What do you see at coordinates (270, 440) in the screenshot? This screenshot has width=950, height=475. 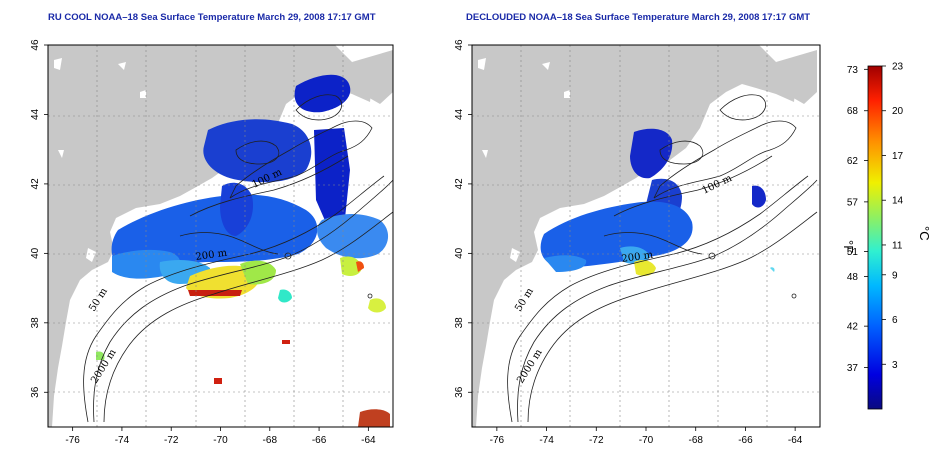 I see `left-x-tick-label: -68` at bounding box center [270, 440].